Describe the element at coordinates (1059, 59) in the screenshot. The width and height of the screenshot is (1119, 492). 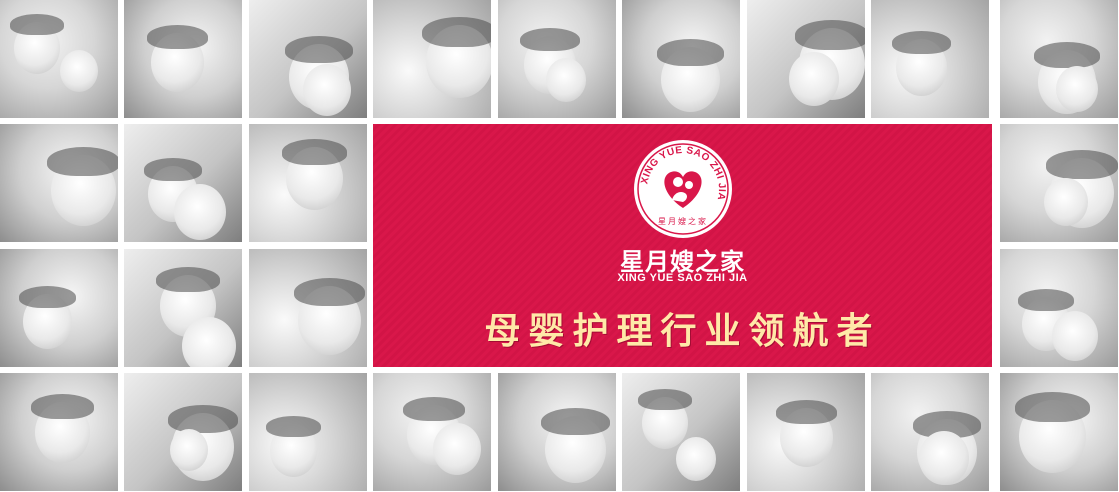
I see `baby-portrait-photo` at that location.